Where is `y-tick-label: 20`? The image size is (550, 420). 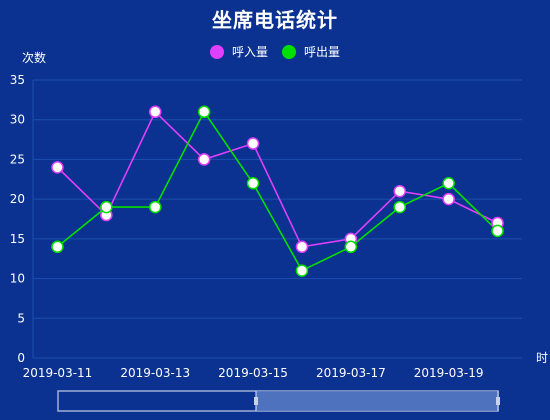
y-tick-label: 20 is located at coordinates (17, 199).